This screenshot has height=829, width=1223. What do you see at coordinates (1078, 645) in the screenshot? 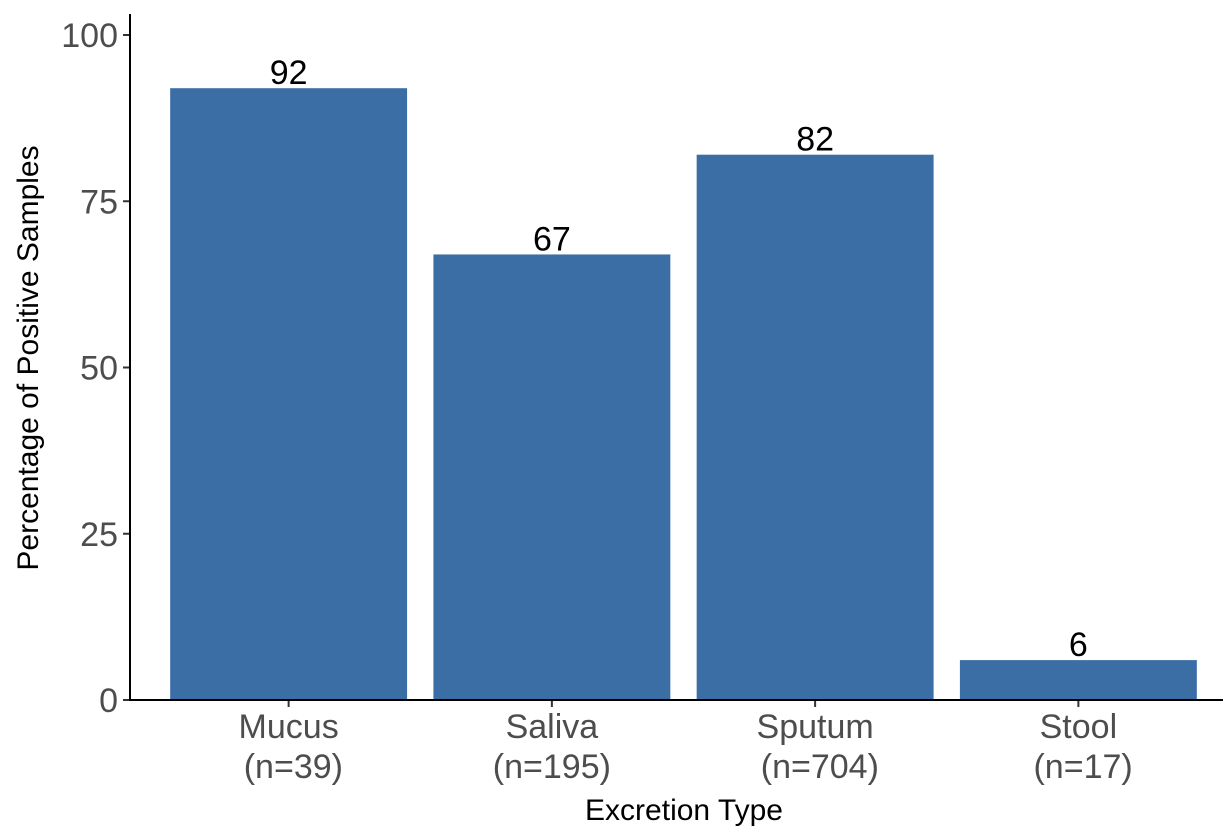
I see `data-label-stool: 6` at bounding box center [1078, 645].